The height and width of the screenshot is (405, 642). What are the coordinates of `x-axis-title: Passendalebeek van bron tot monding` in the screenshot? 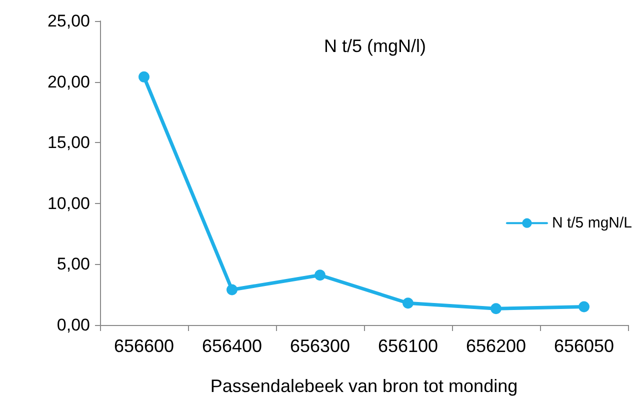 It's located at (364, 386).